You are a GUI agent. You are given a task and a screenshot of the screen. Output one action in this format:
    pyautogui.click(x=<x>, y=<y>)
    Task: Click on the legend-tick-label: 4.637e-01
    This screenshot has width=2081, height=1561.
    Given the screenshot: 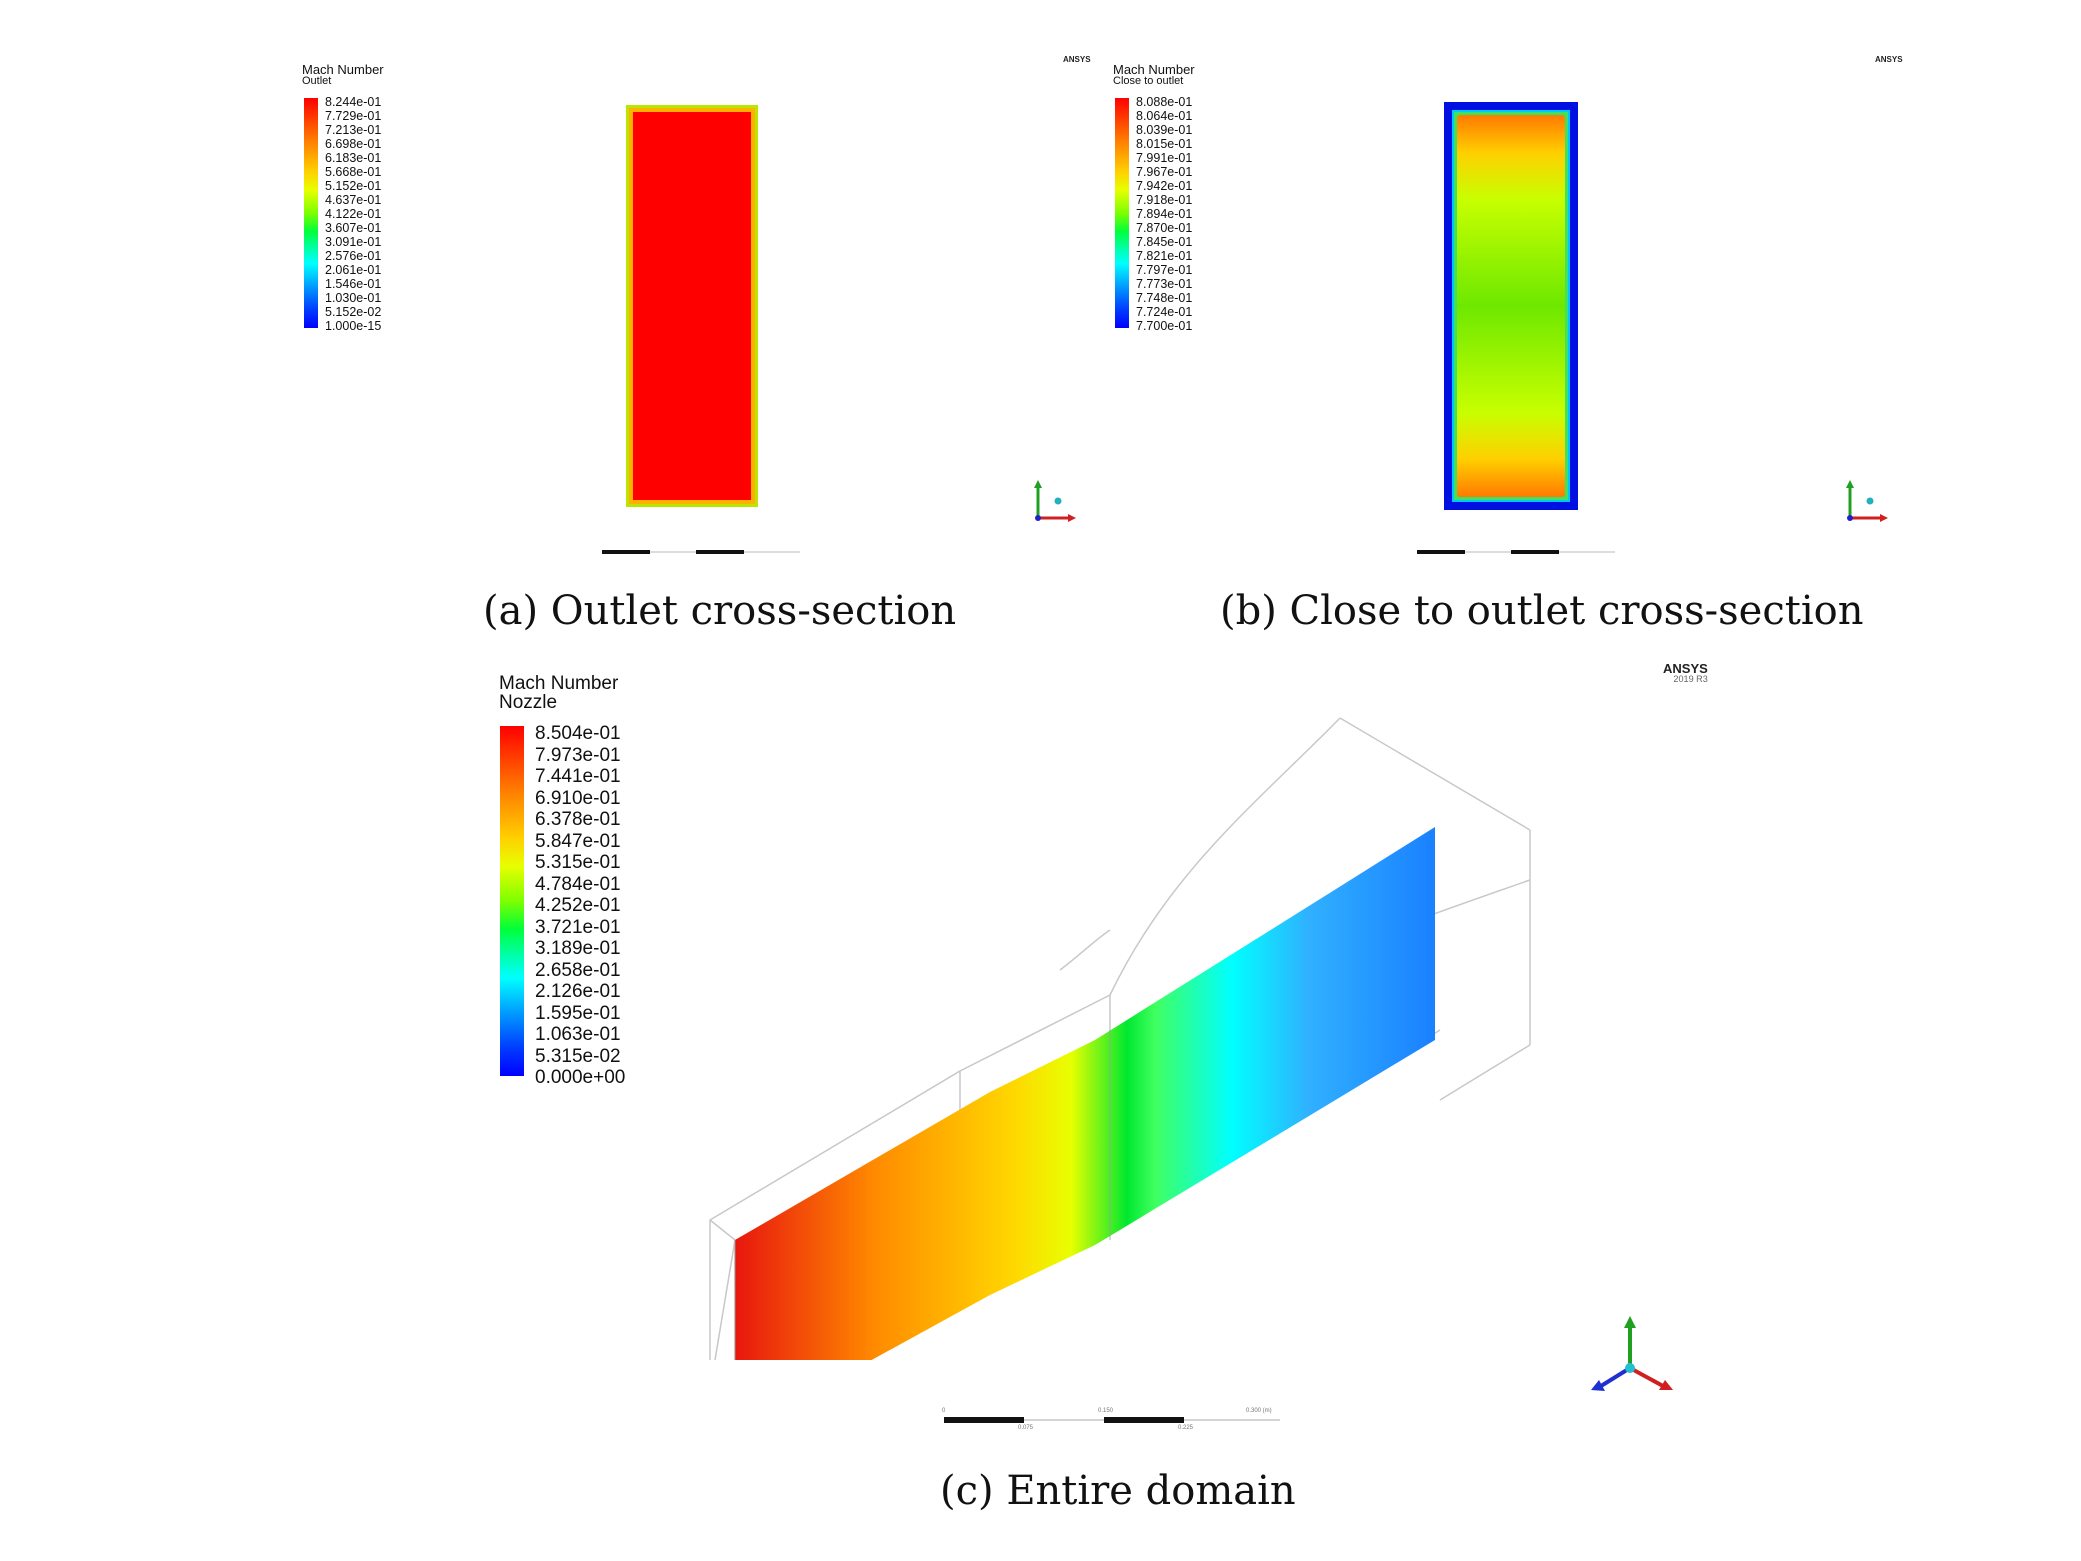 What is the action you would take?
    pyautogui.click(x=353, y=200)
    